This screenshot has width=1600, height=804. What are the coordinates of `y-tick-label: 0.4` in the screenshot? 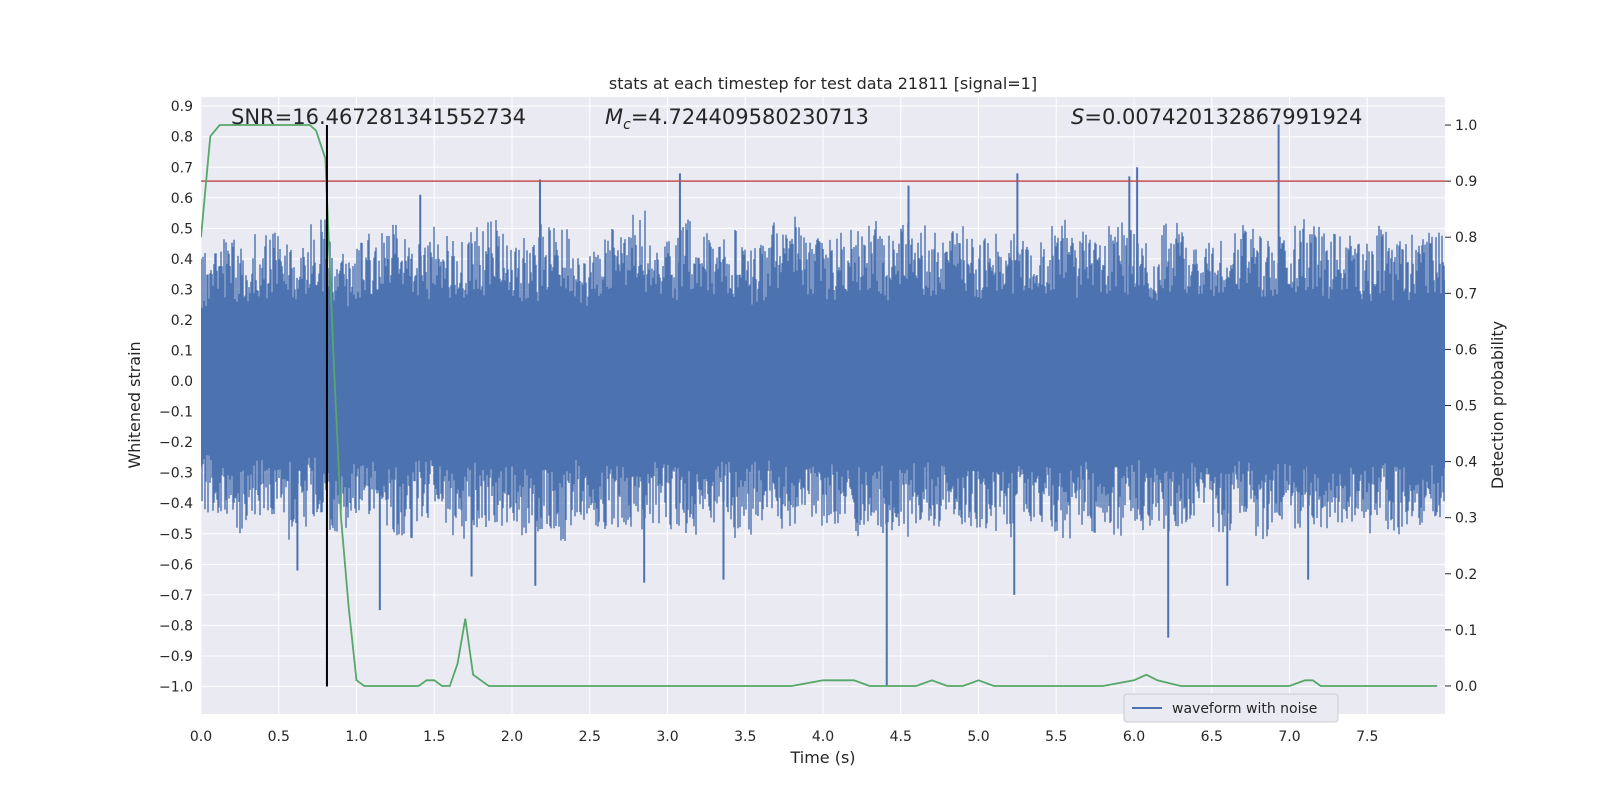 It's located at (182, 260).